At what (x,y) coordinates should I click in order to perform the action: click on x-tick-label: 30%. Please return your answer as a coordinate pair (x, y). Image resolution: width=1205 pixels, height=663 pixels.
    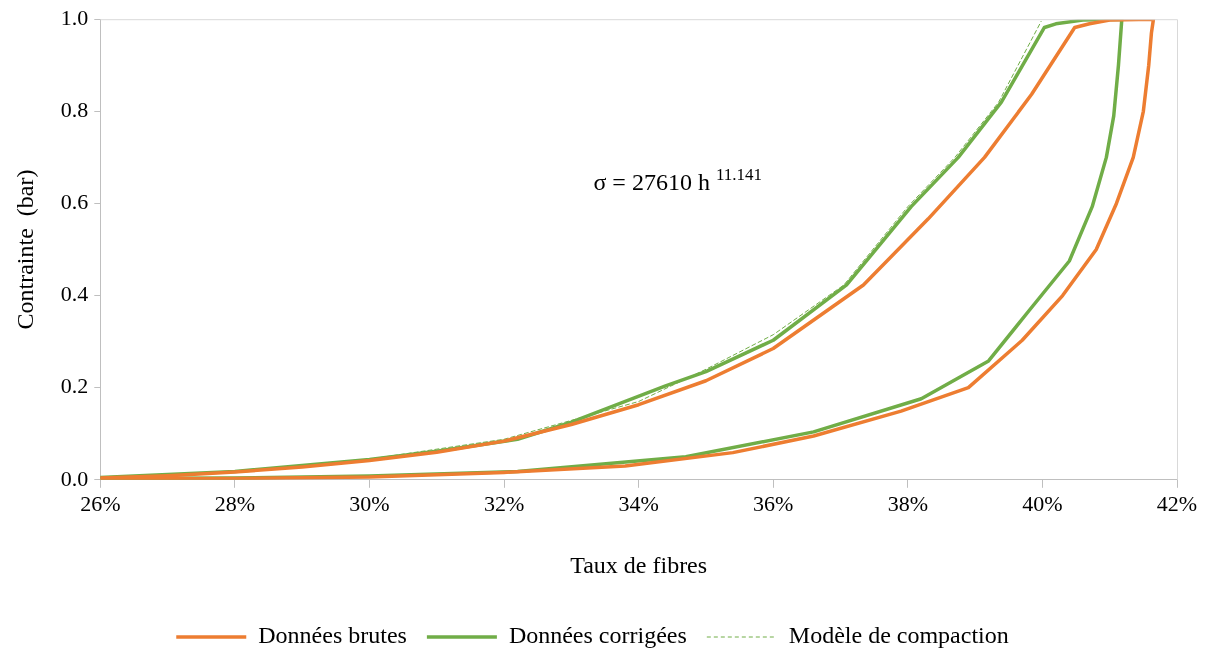
    Looking at the image, I should click on (369, 503).